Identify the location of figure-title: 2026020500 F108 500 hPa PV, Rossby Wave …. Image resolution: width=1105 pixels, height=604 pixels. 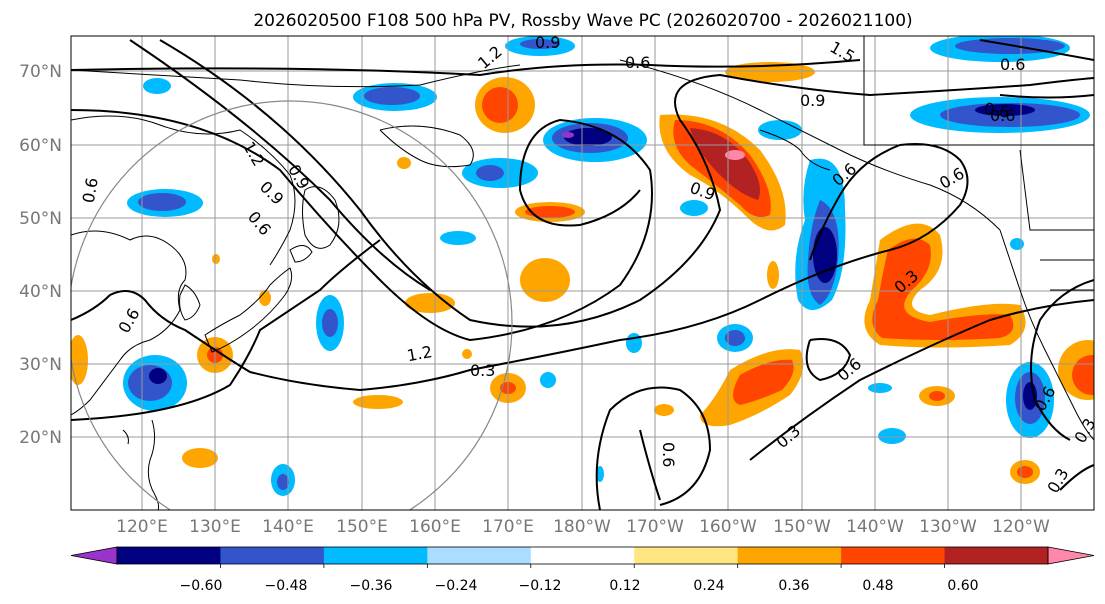
(582, 21).